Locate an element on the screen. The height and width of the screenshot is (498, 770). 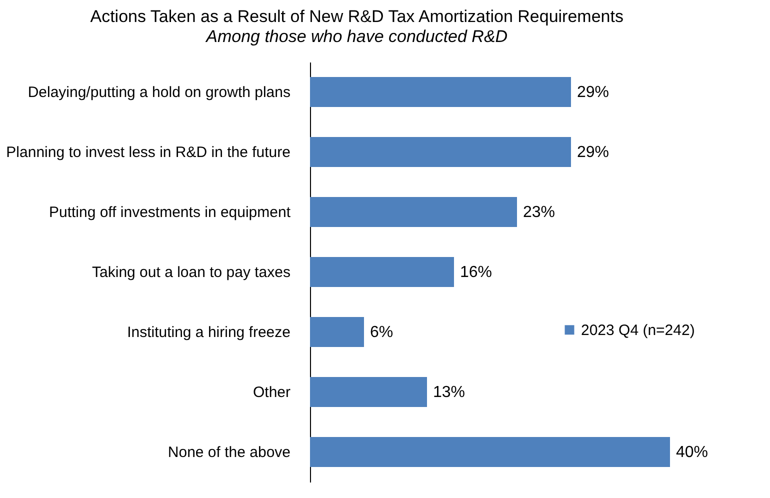
y-tick-label: Other is located at coordinates (271, 392).